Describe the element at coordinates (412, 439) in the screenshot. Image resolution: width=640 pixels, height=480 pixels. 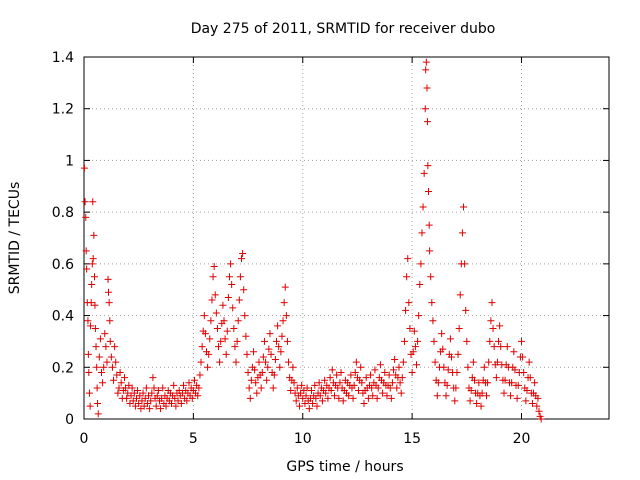
I see `x-tick-label: 15` at that location.